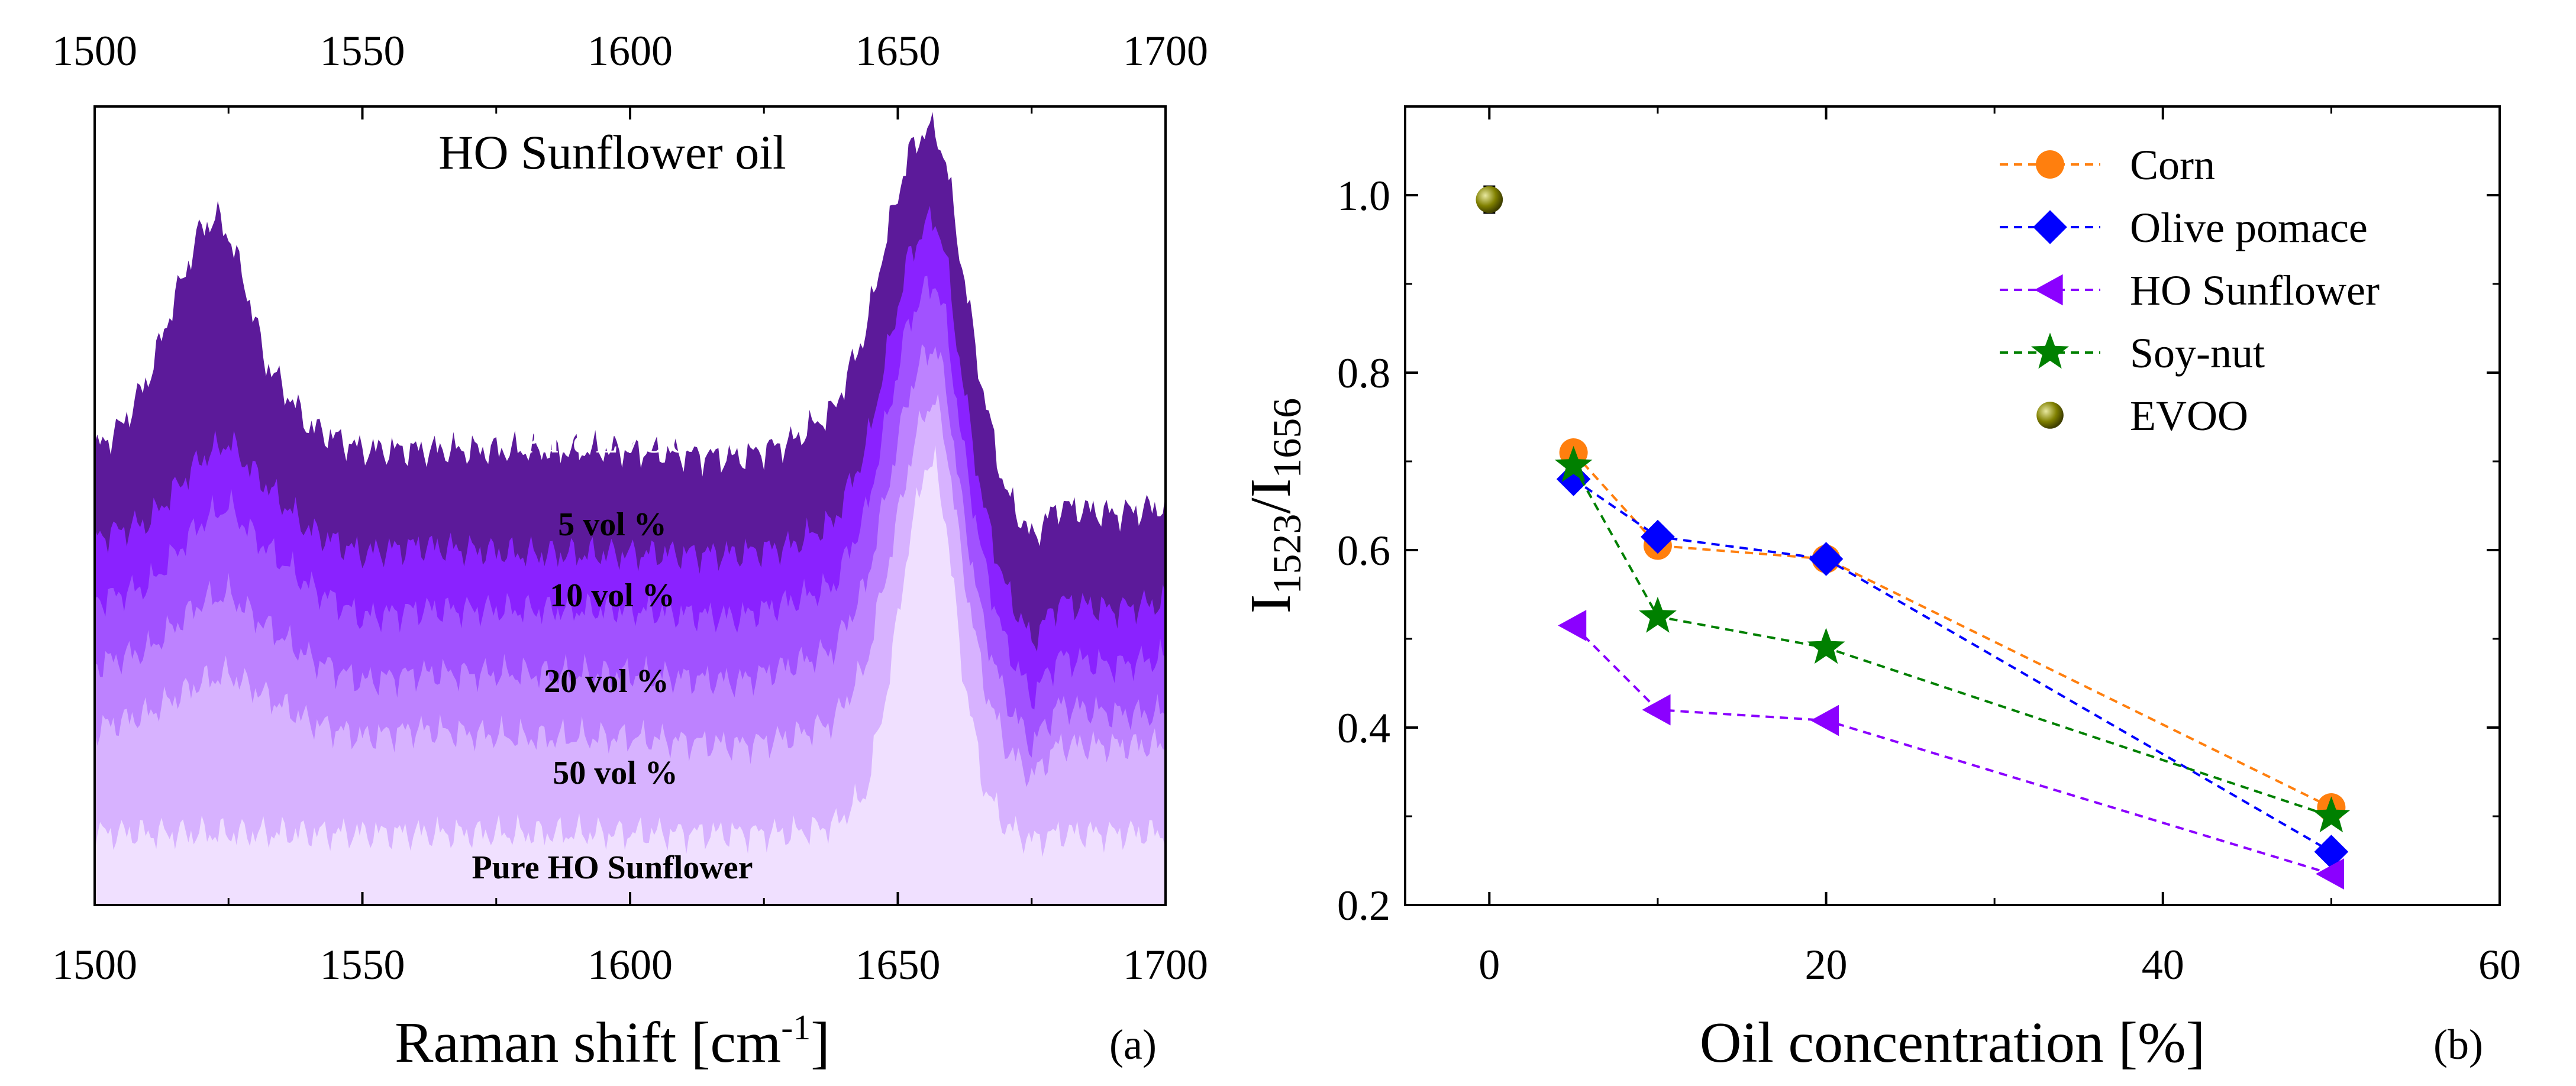  What do you see at coordinates (612, 867) in the screenshot?
I see `band-label: Pure HO Sunflower` at bounding box center [612, 867].